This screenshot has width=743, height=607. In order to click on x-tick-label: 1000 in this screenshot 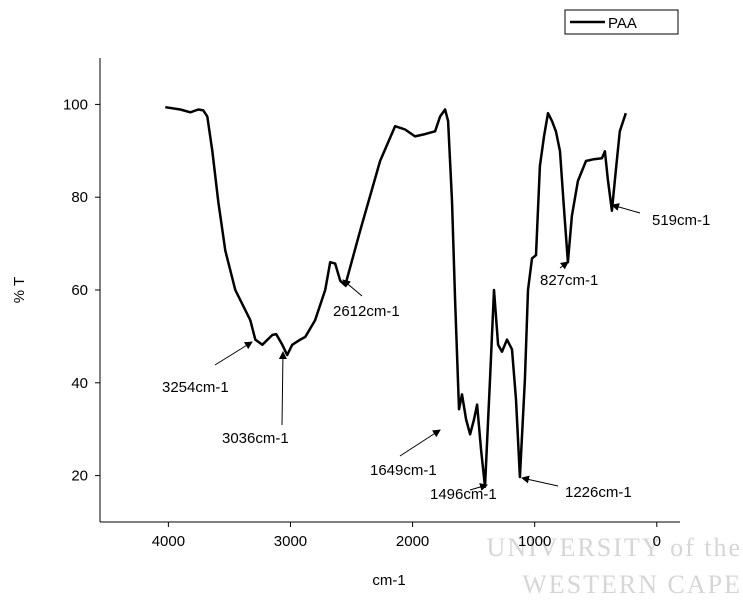, I will do `click(534, 541)`.